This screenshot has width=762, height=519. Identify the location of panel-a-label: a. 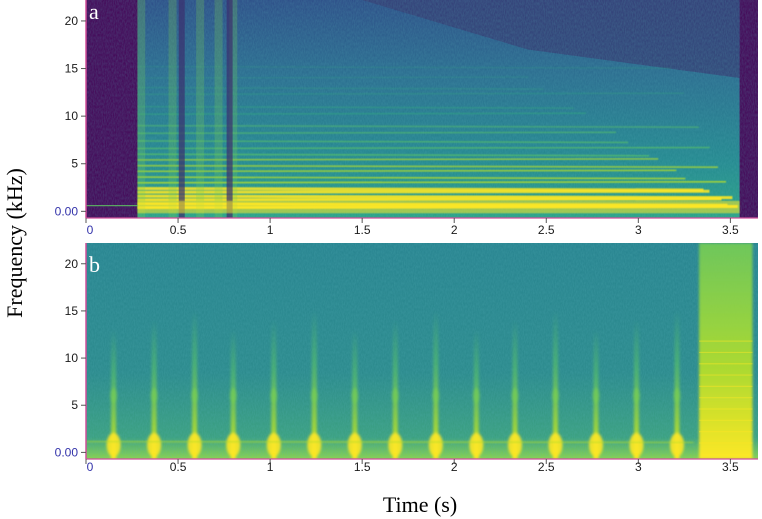
(94, 12).